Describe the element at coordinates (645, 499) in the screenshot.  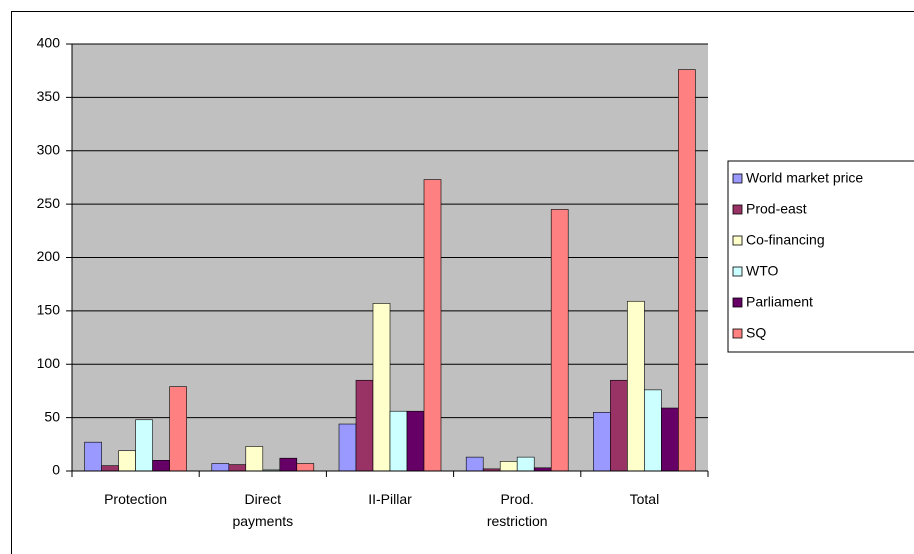
I see `x-tick-label: Total` at that location.